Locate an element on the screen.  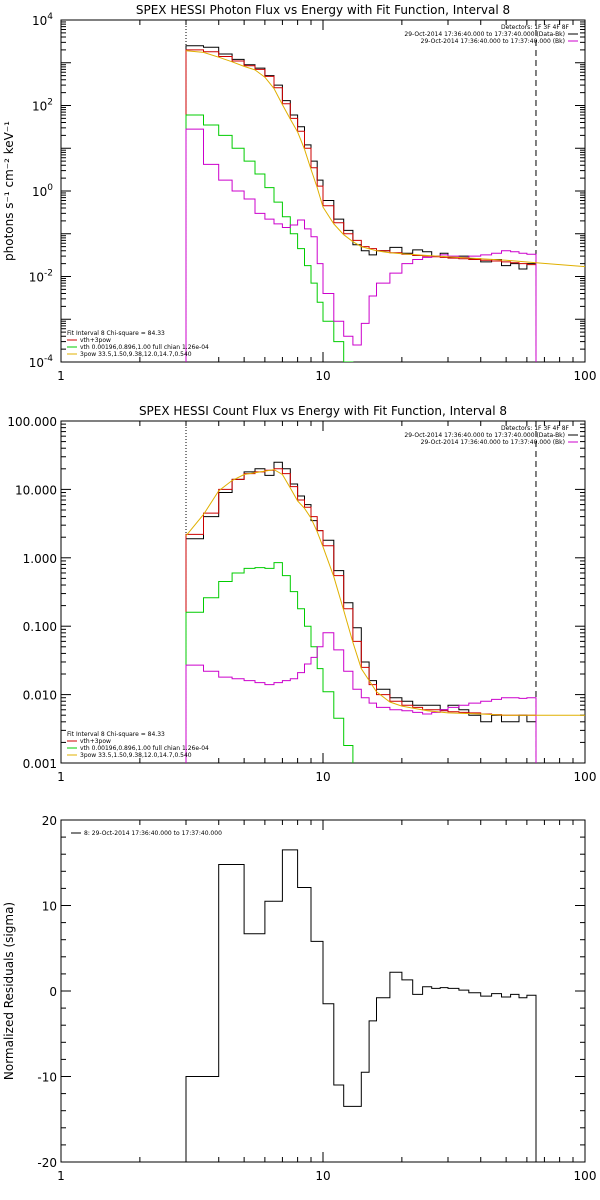
y-tick-label: 10⁰ is located at coordinates (42, 191).